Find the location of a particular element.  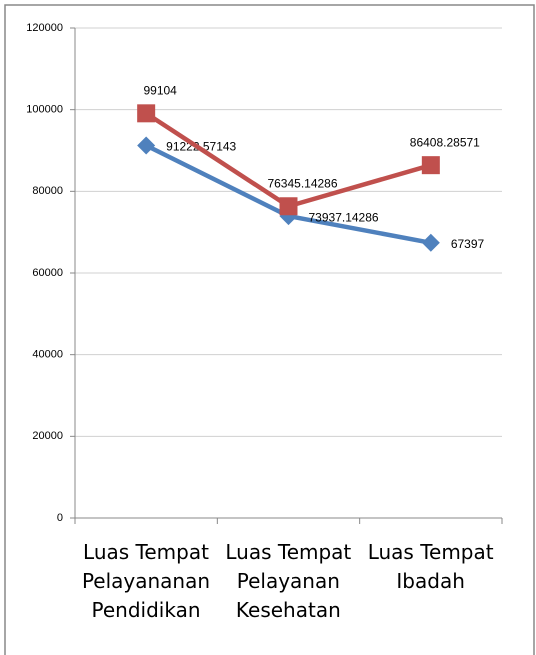

data-label: 86408.28571 is located at coordinates (445, 142).